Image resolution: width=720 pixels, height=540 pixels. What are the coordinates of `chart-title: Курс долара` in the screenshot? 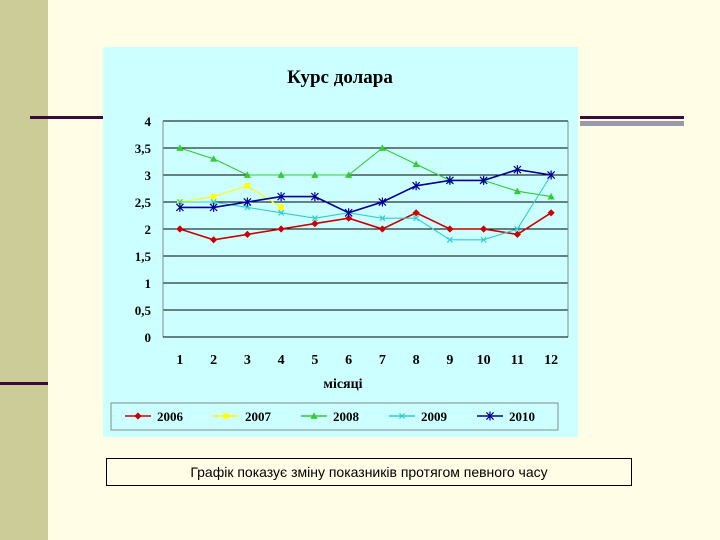 It's located at (340, 77).